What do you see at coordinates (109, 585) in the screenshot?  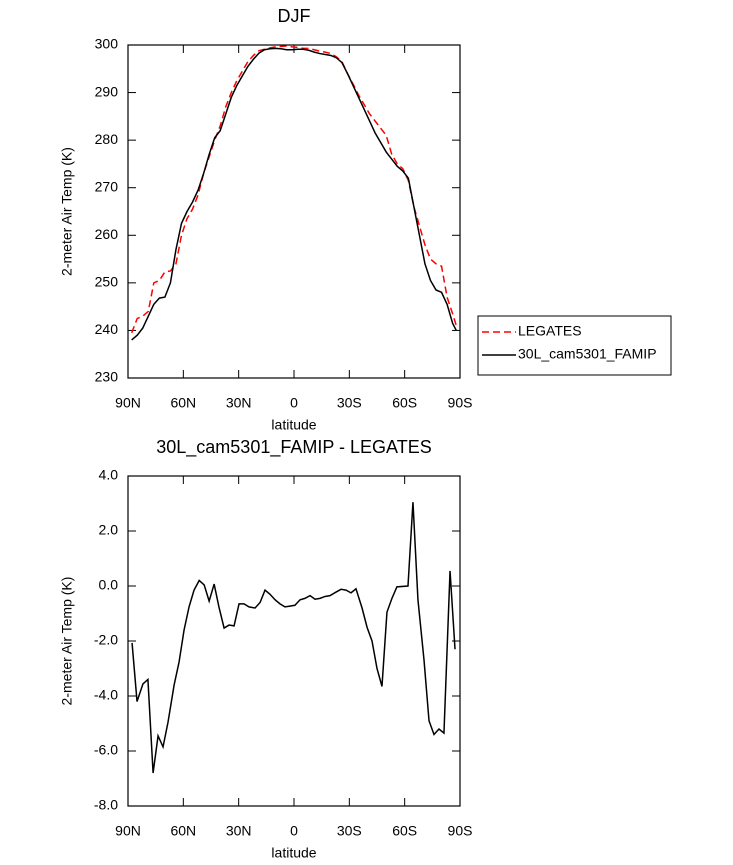 I see `y-tick-label: 0.0` at bounding box center [109, 585].